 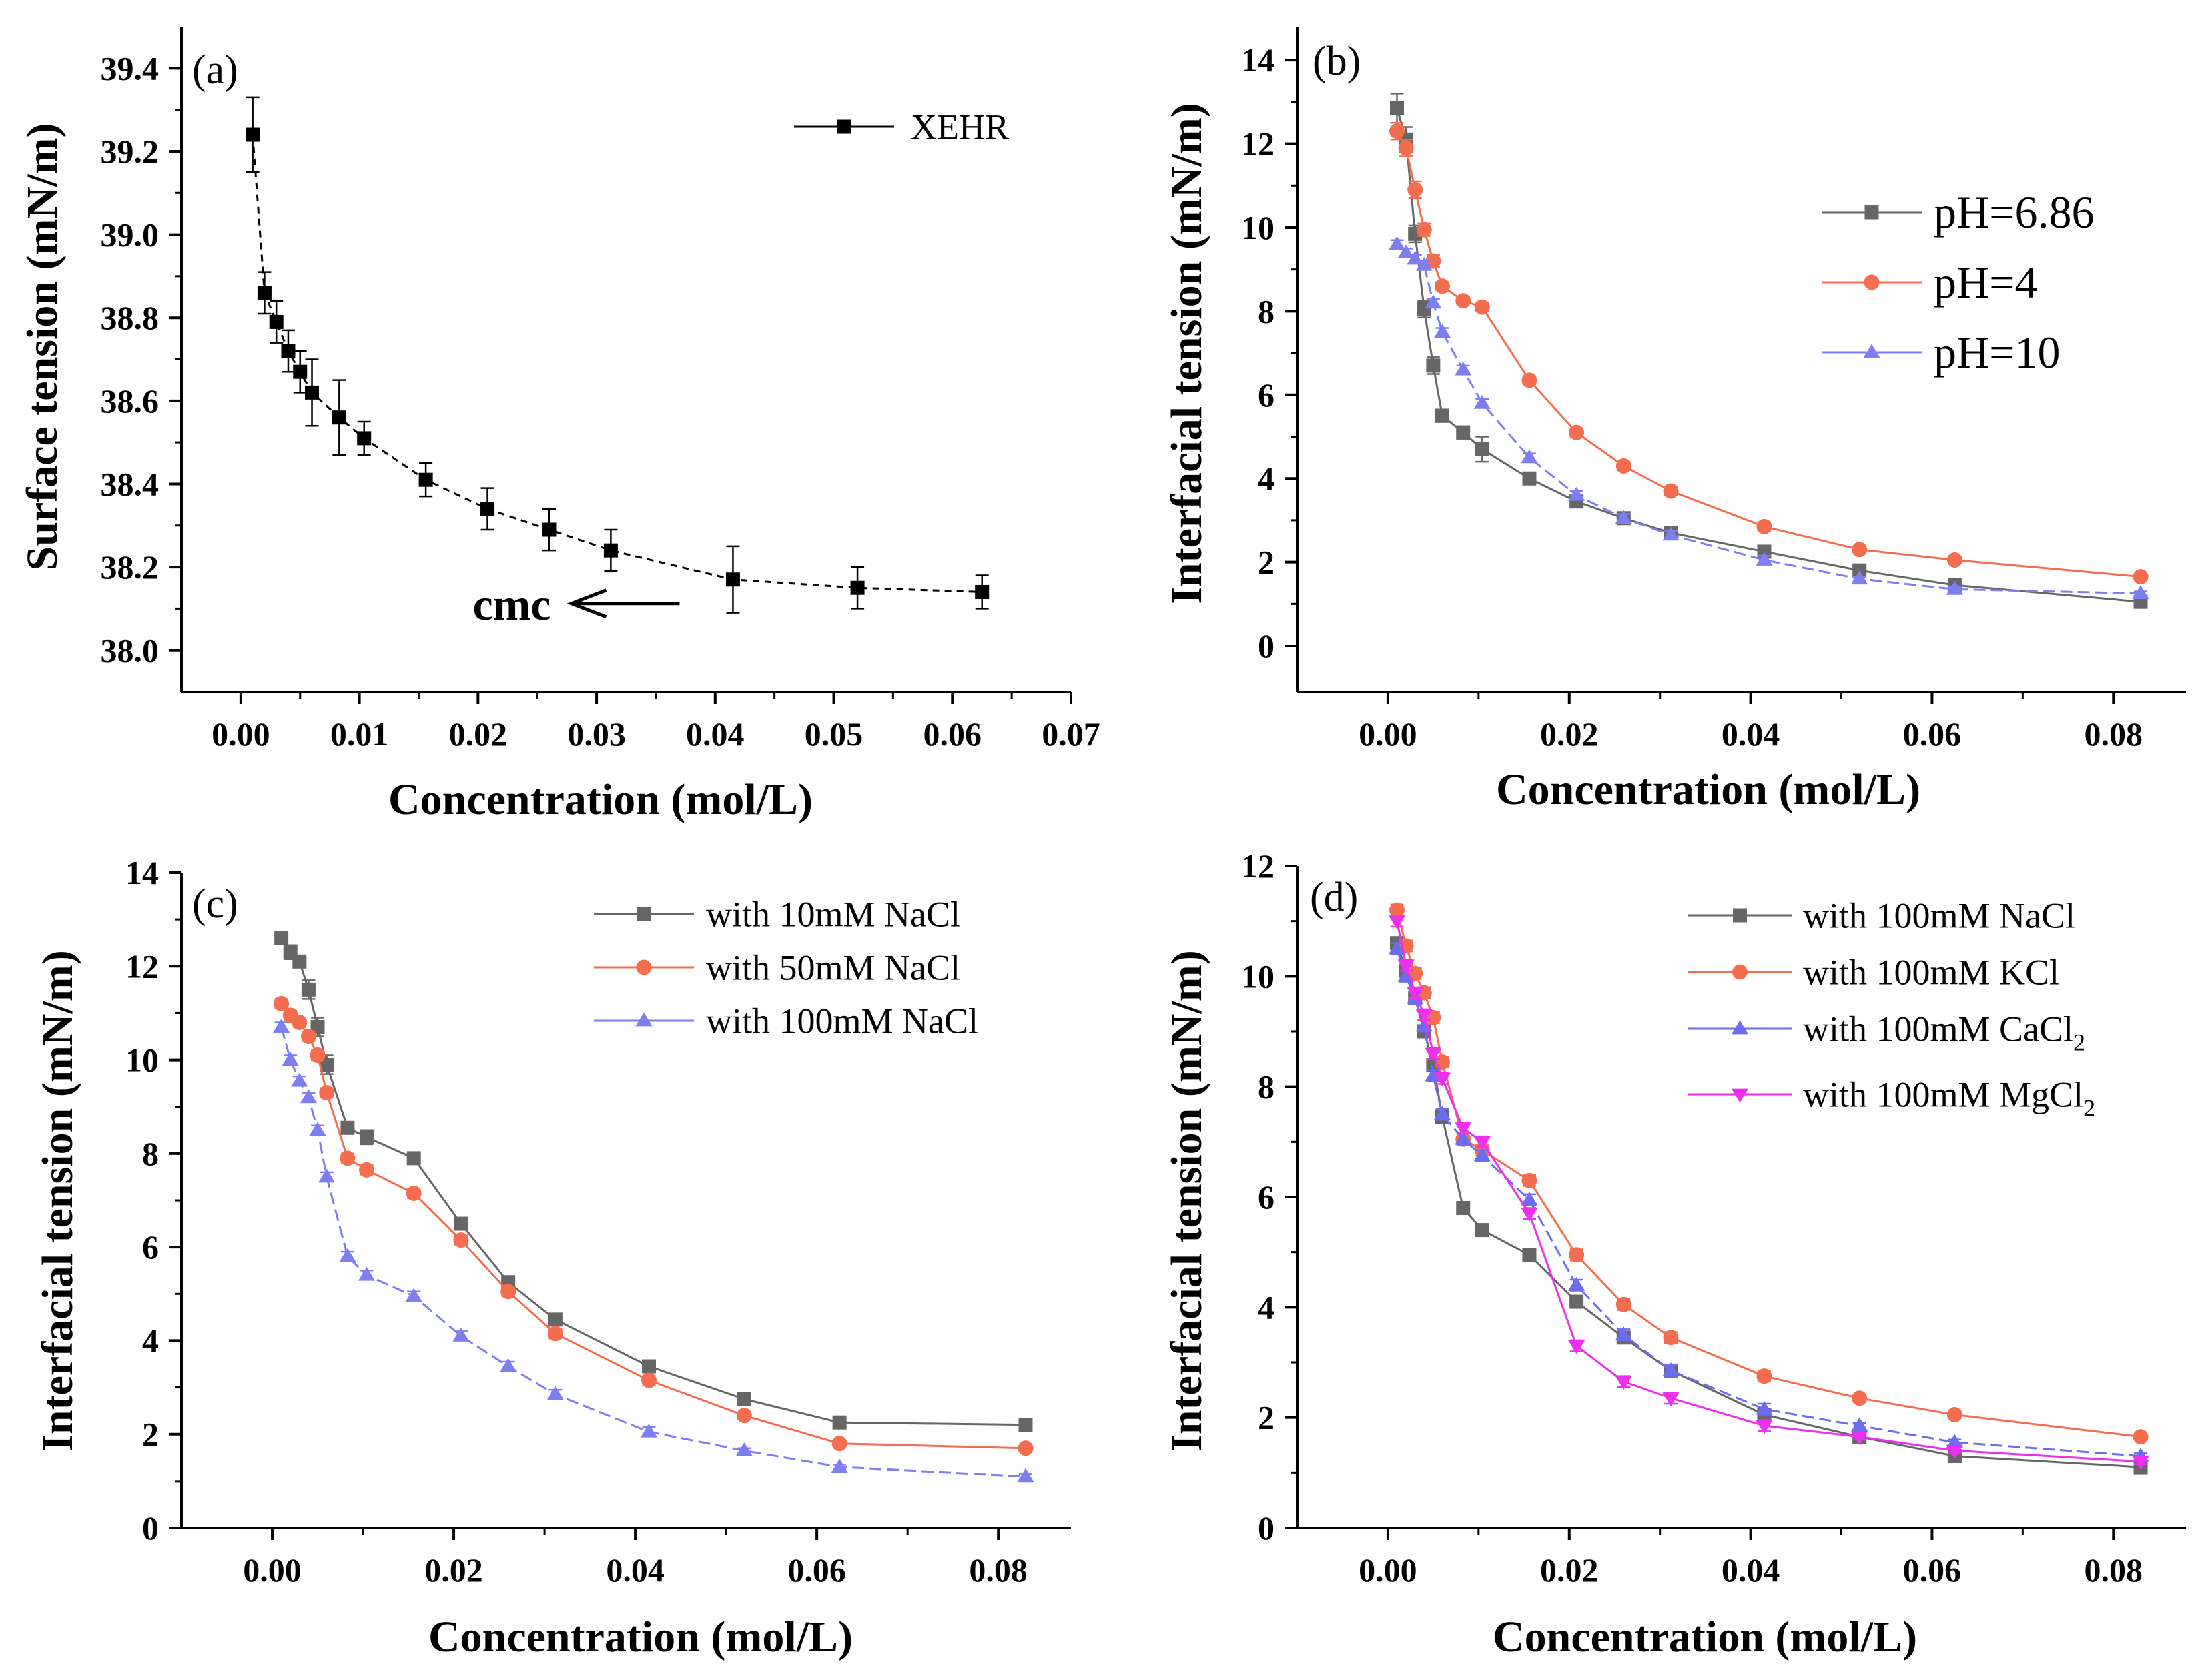 What do you see at coordinates (130, 401) in the screenshot?
I see `y-tick-label: 38.6` at bounding box center [130, 401].